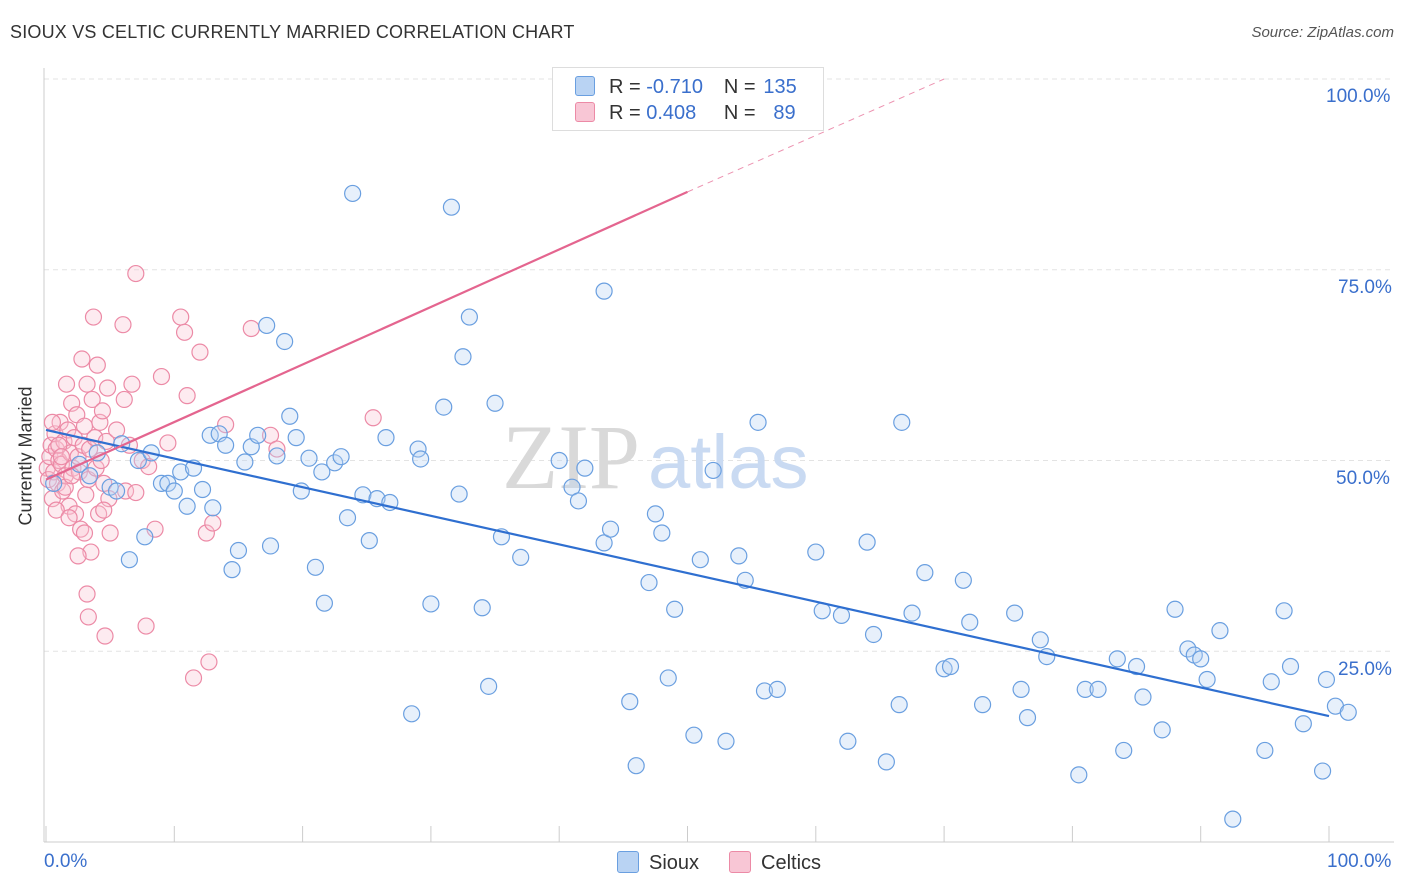  Describe the element at coordinates (1358, 96) in the screenshot. I see `y-tick-100: 100.0%` at that location.